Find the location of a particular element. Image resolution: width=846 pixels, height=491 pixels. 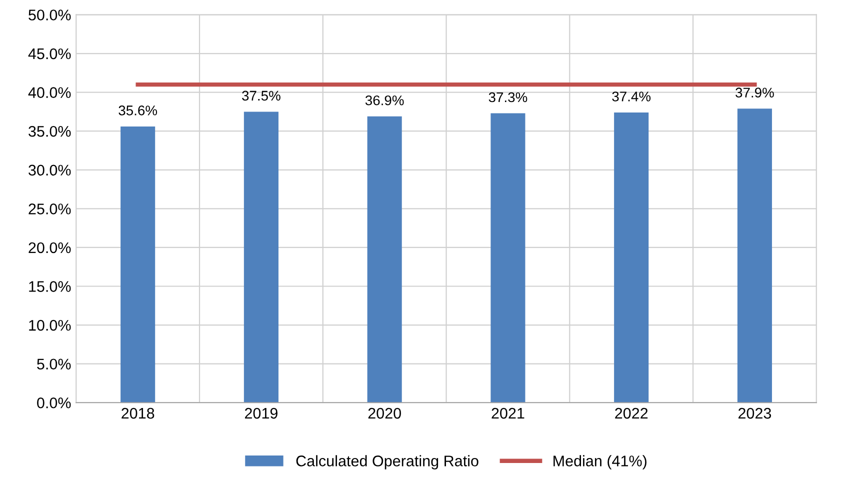

legend-label: Median (41%) is located at coordinates (600, 462).